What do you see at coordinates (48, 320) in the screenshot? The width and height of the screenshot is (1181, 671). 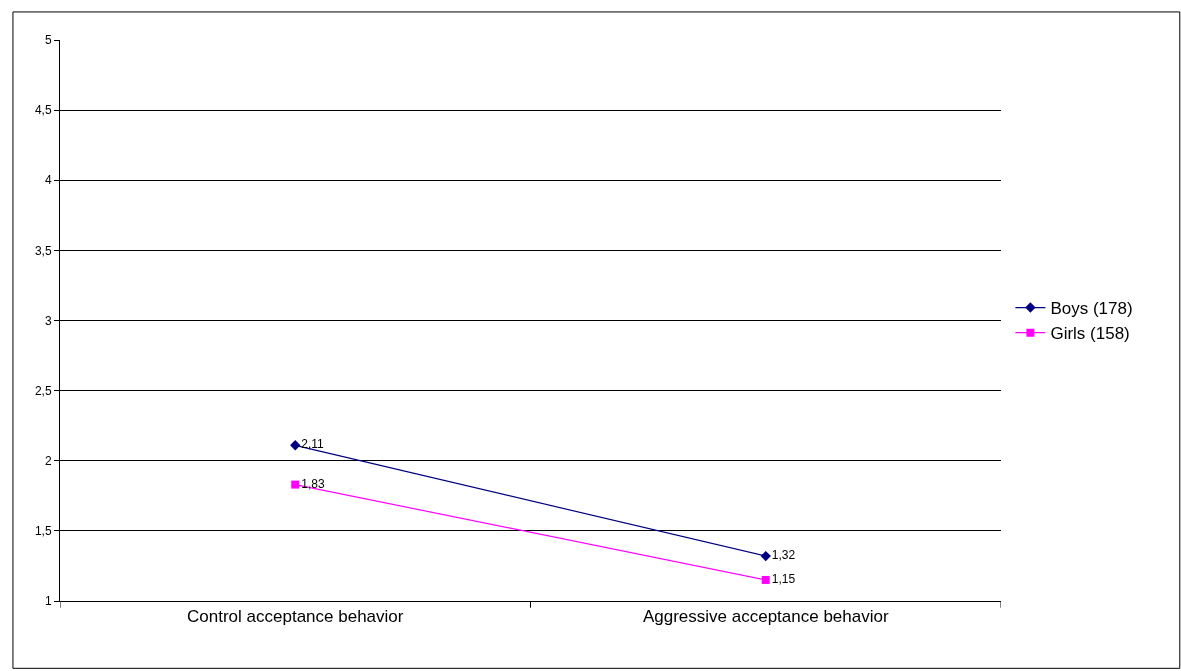 I see `y-tick-label: 3` at bounding box center [48, 320].